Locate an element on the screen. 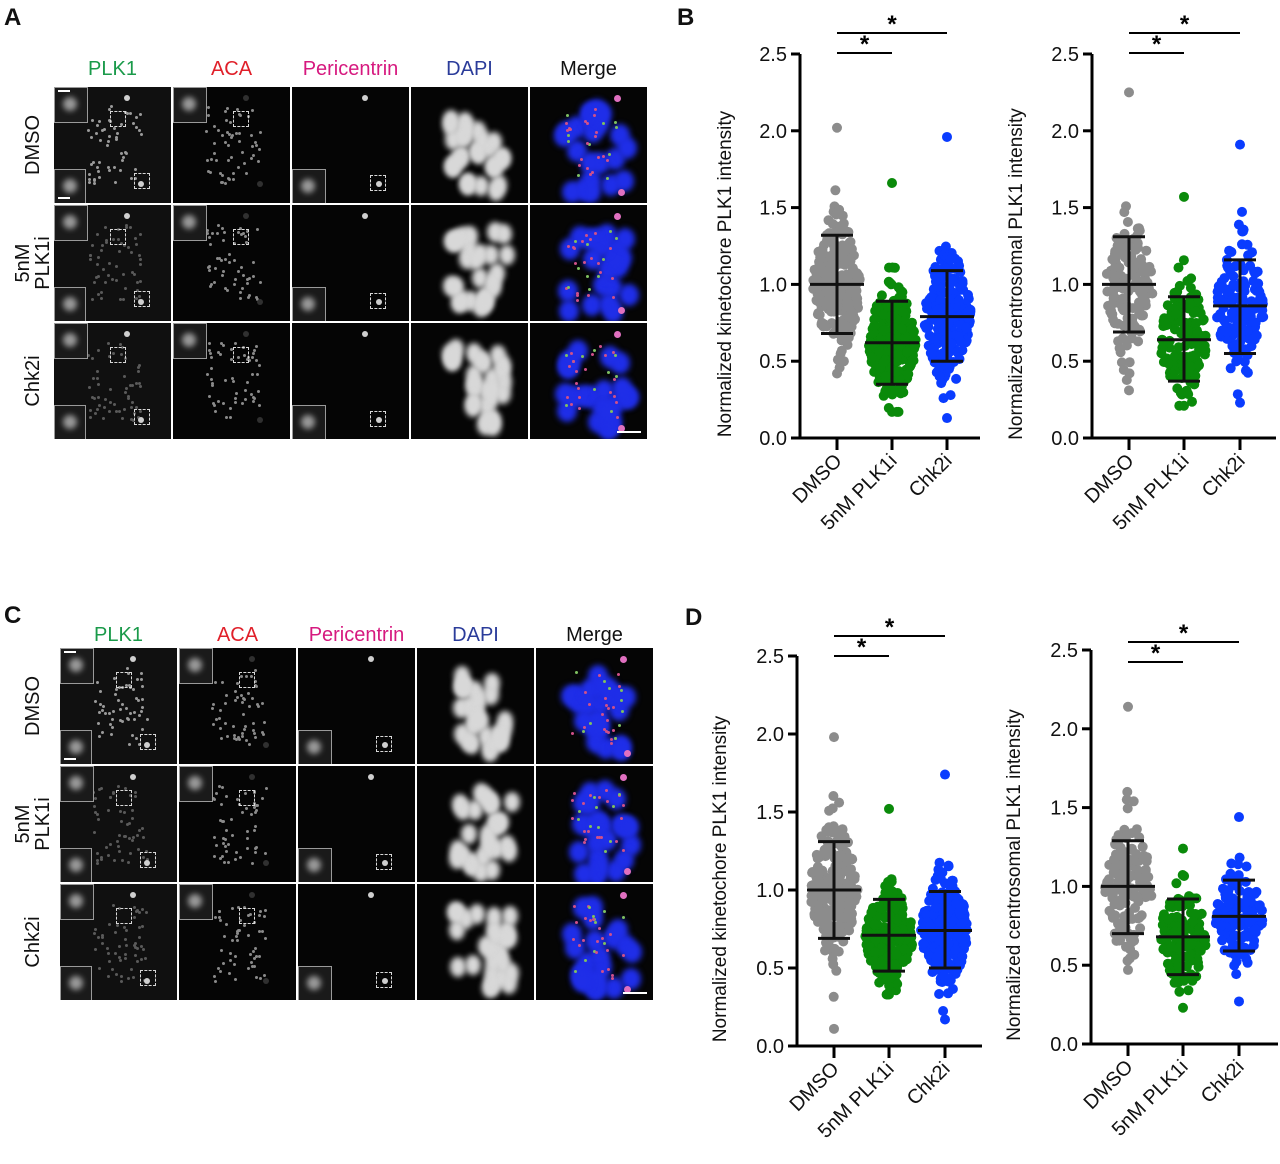 Image resolution: width=1280 pixels, height=1164 pixels. column-label-pericentrin: Pericentrin is located at coordinates (350, 69).